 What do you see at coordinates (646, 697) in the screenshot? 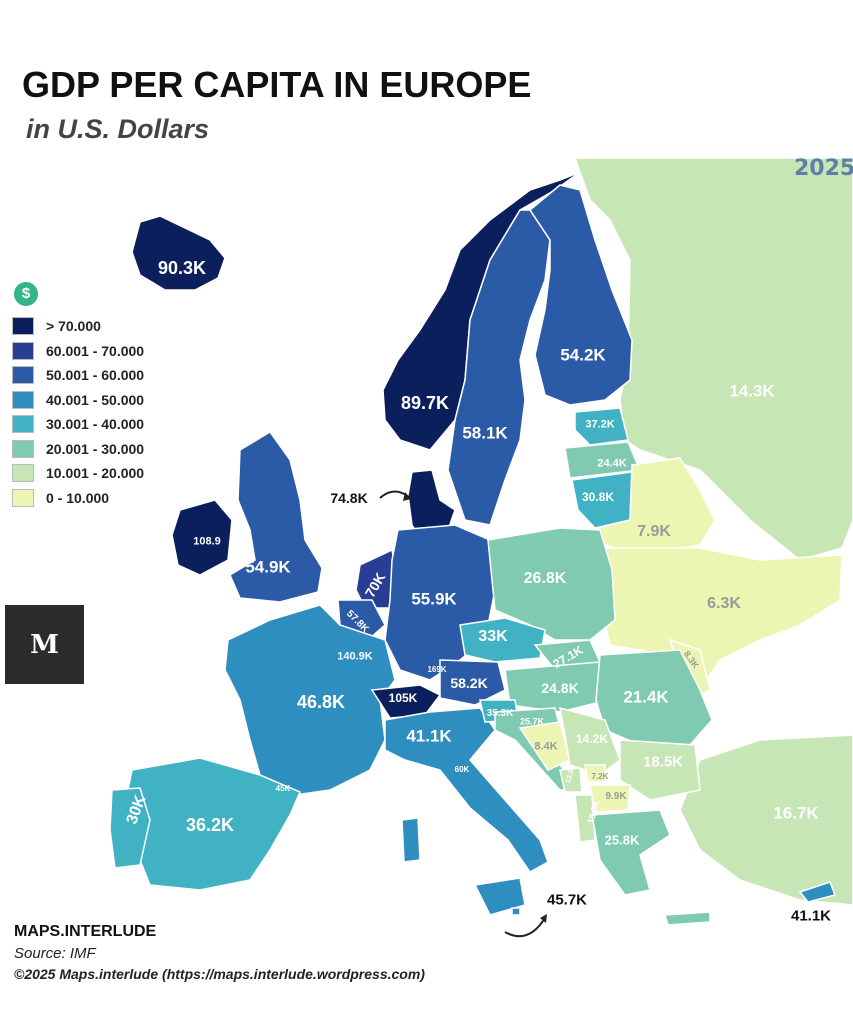
I see `region-label-romania: 21.4K` at bounding box center [646, 697].